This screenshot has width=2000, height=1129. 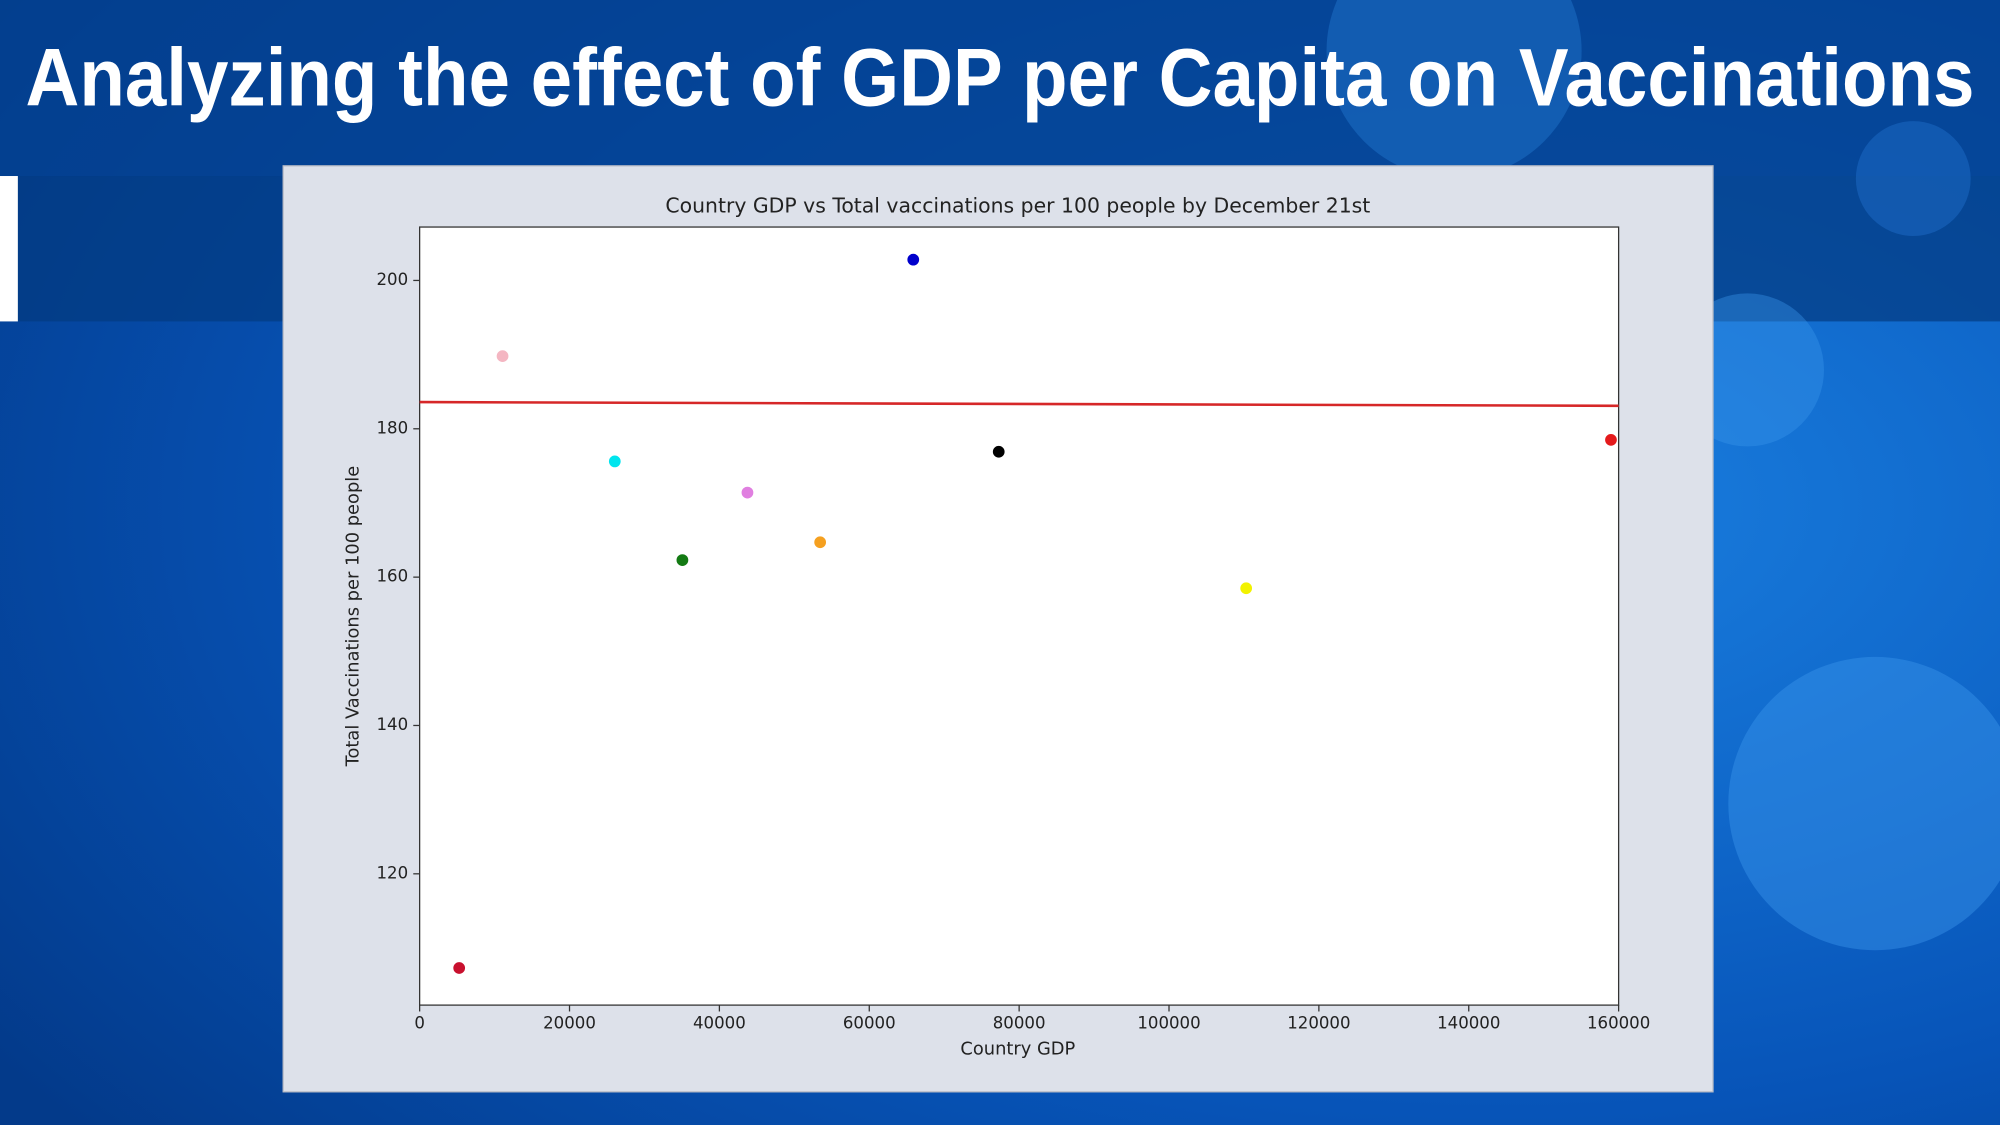 What do you see at coordinates (393, 279) in the screenshot?
I see `y-tick-label: 200` at bounding box center [393, 279].